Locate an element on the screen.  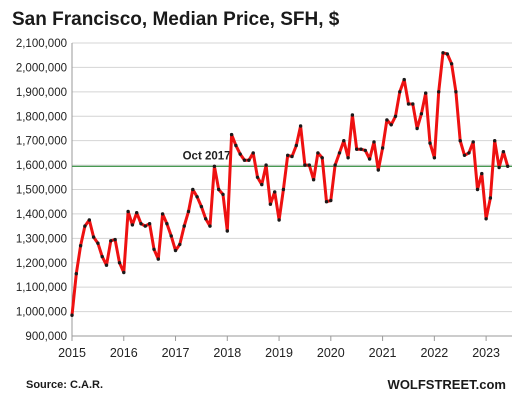
y-tick-label: 2,000,000 is located at coordinates (41, 68).